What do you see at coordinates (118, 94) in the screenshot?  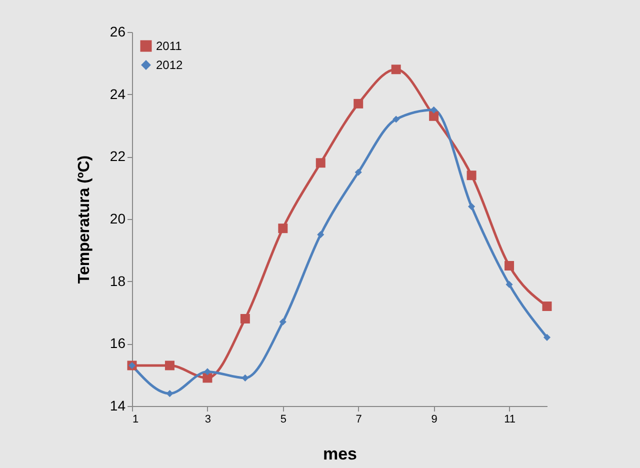 I see `y-tick-label: 24` at bounding box center [118, 94].